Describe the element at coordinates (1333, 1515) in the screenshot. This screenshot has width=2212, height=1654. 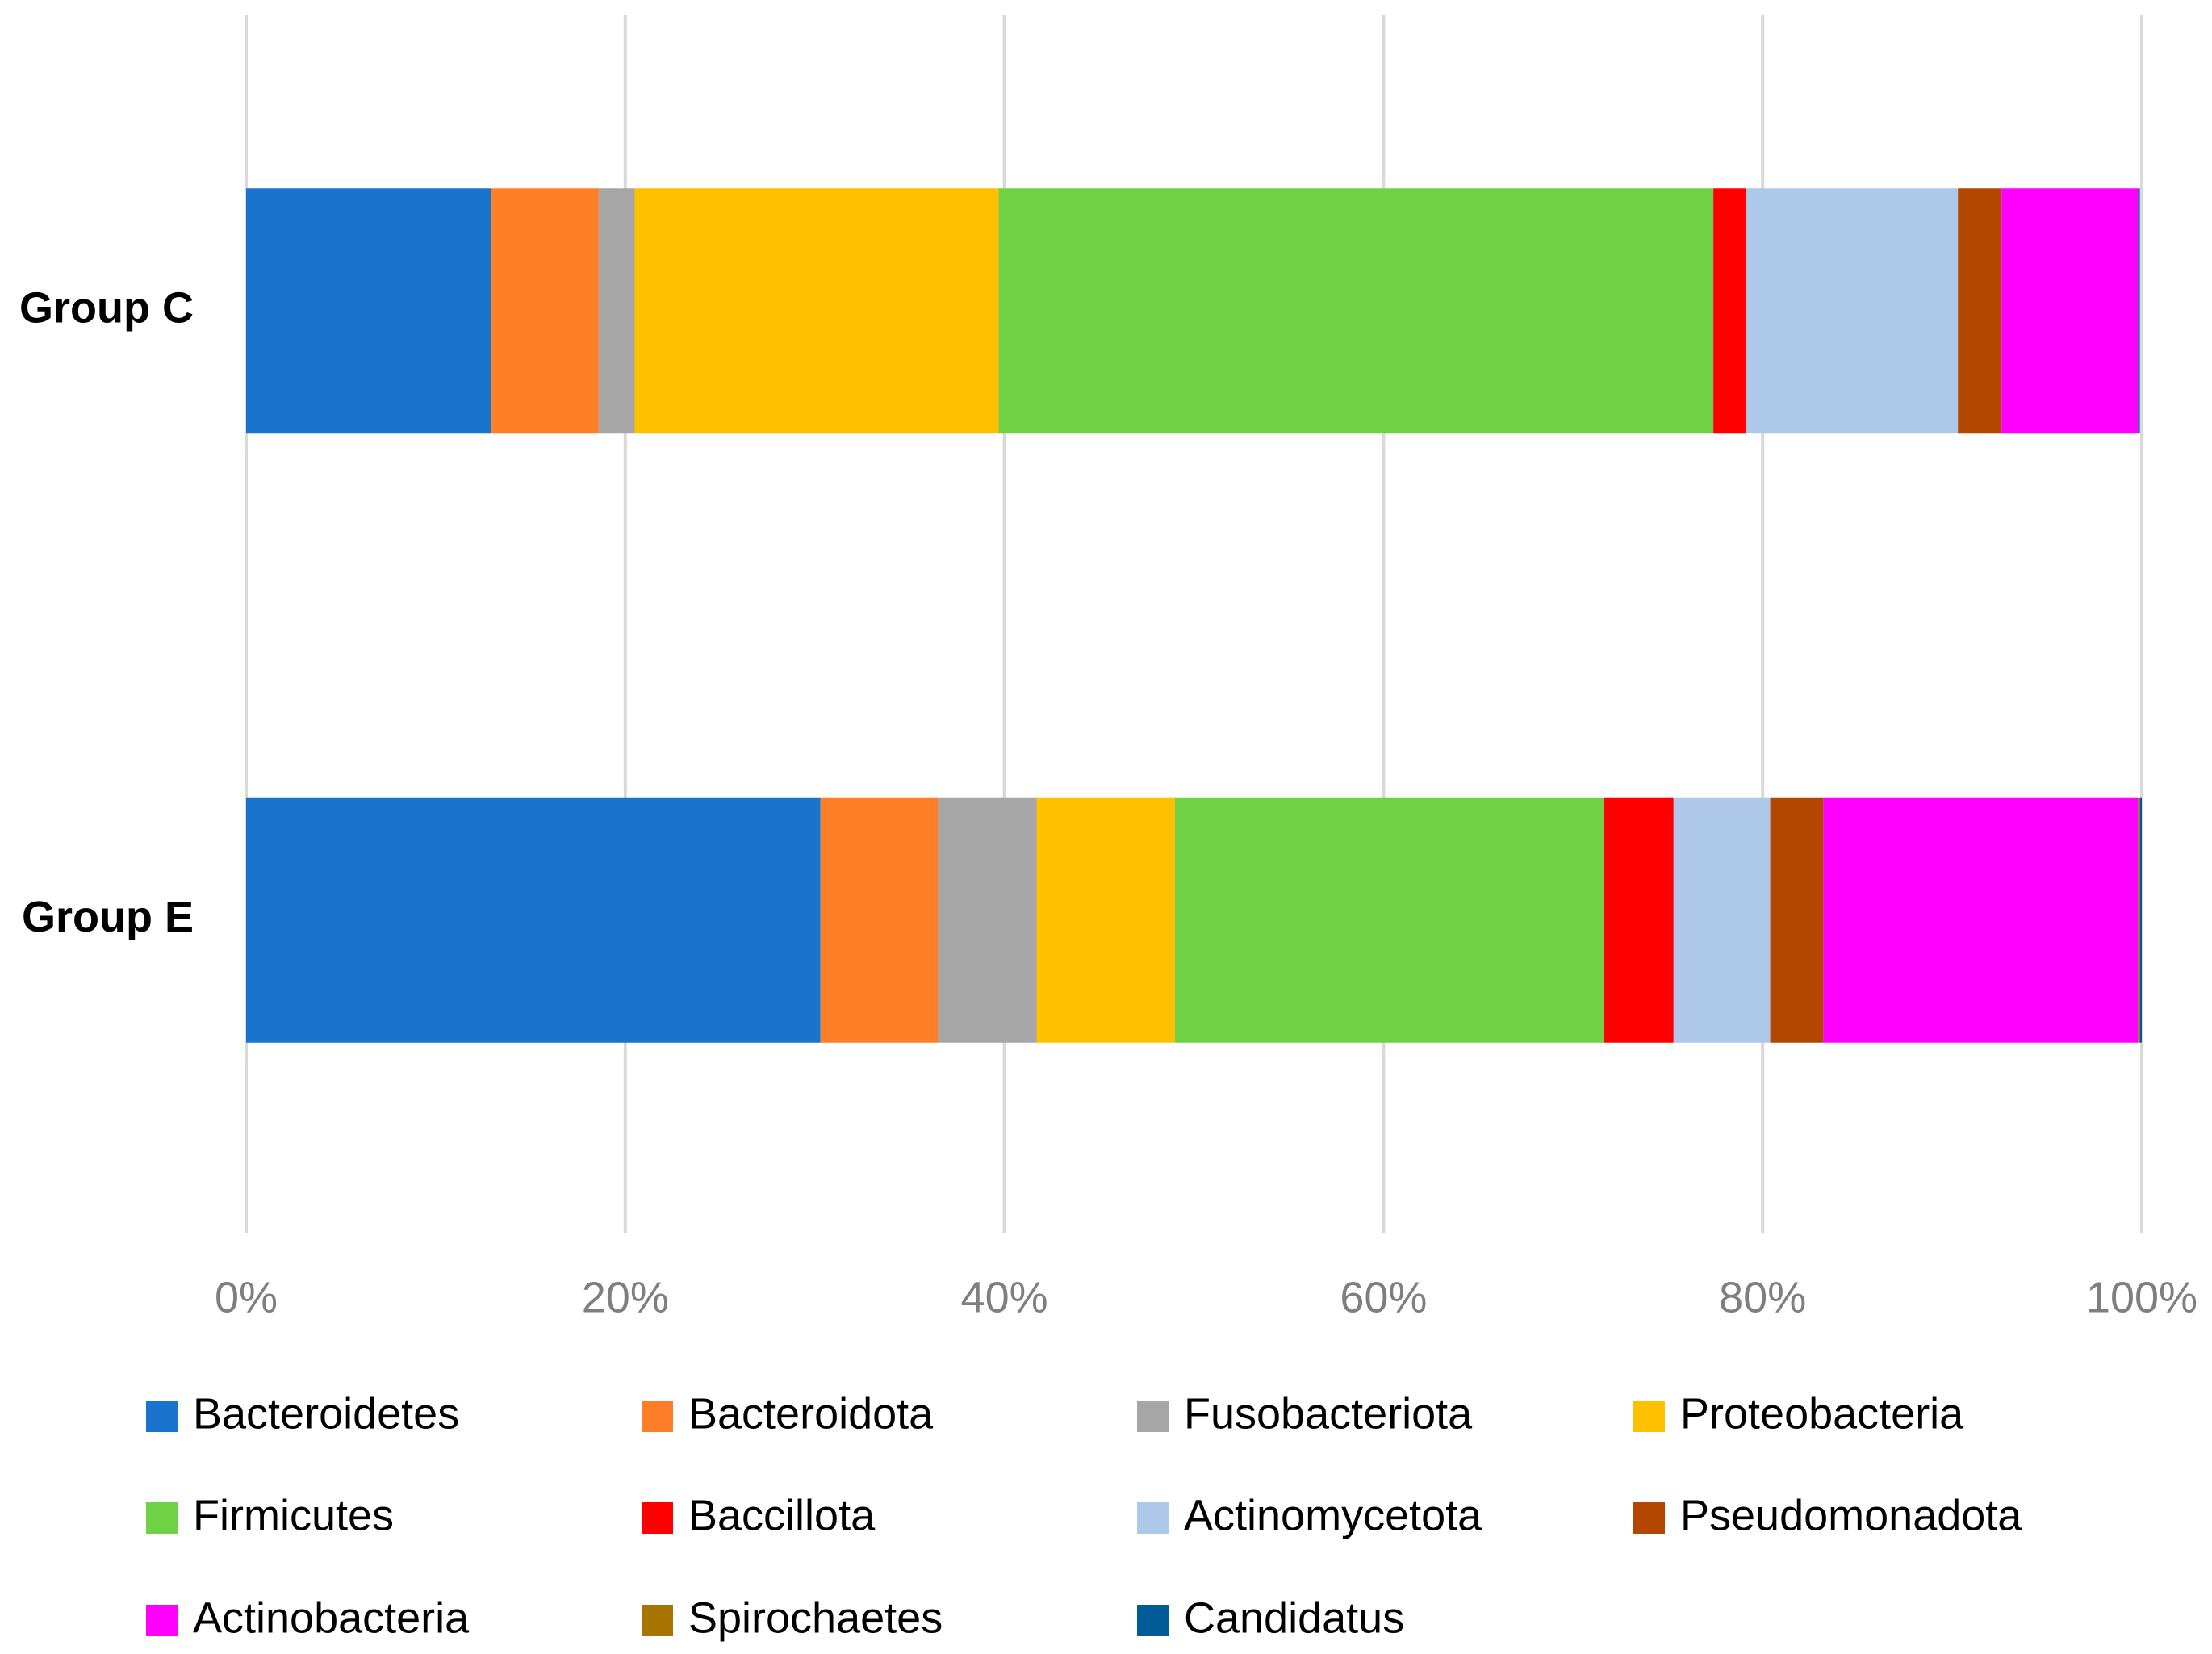
I see `legend-label: Actinomycetota` at that location.